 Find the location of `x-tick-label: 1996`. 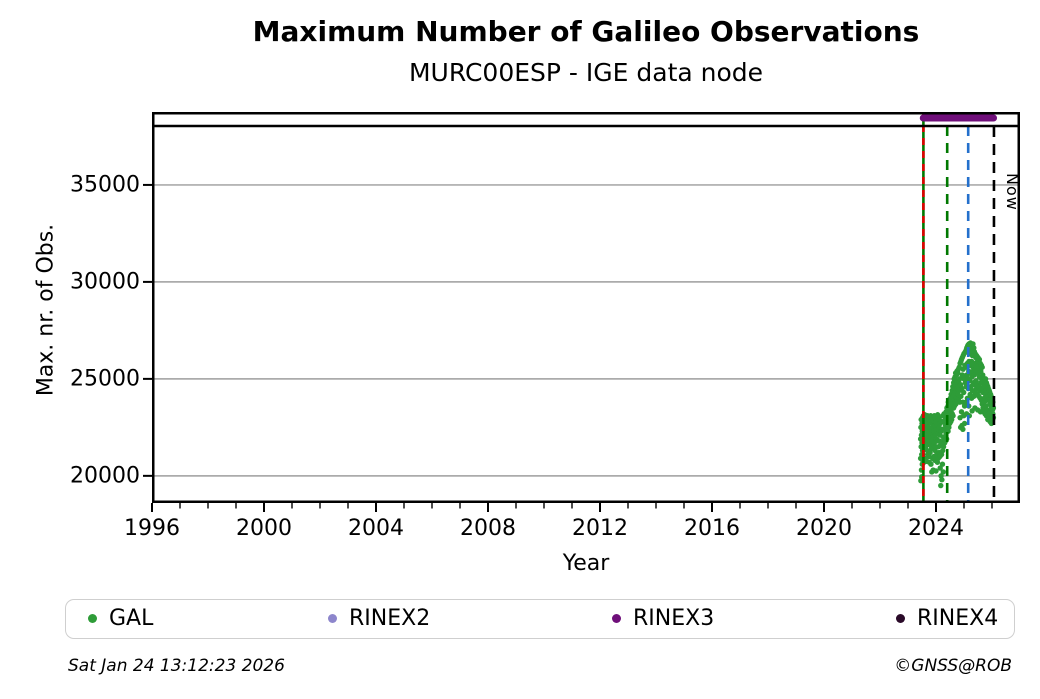

x-tick-label: 1996 is located at coordinates (152, 528).